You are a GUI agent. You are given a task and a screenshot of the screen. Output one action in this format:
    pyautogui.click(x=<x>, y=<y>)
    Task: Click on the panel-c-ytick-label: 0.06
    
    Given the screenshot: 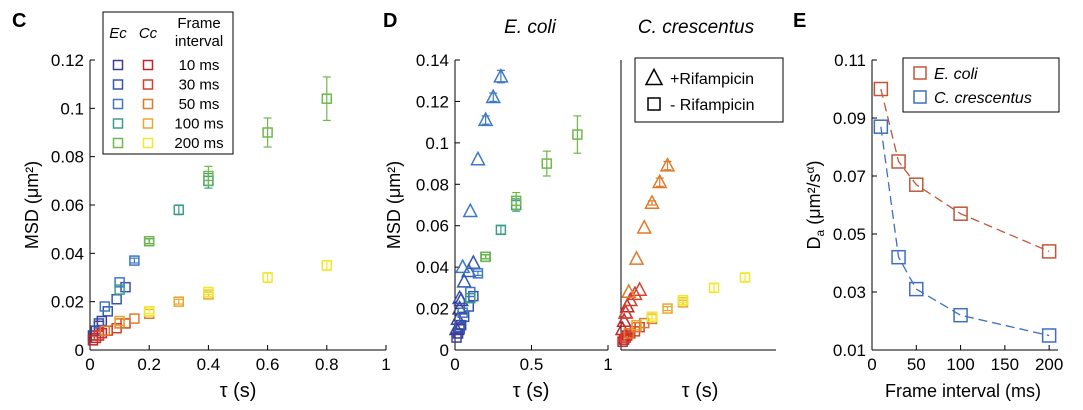 What is the action you would take?
    pyautogui.click(x=67, y=205)
    